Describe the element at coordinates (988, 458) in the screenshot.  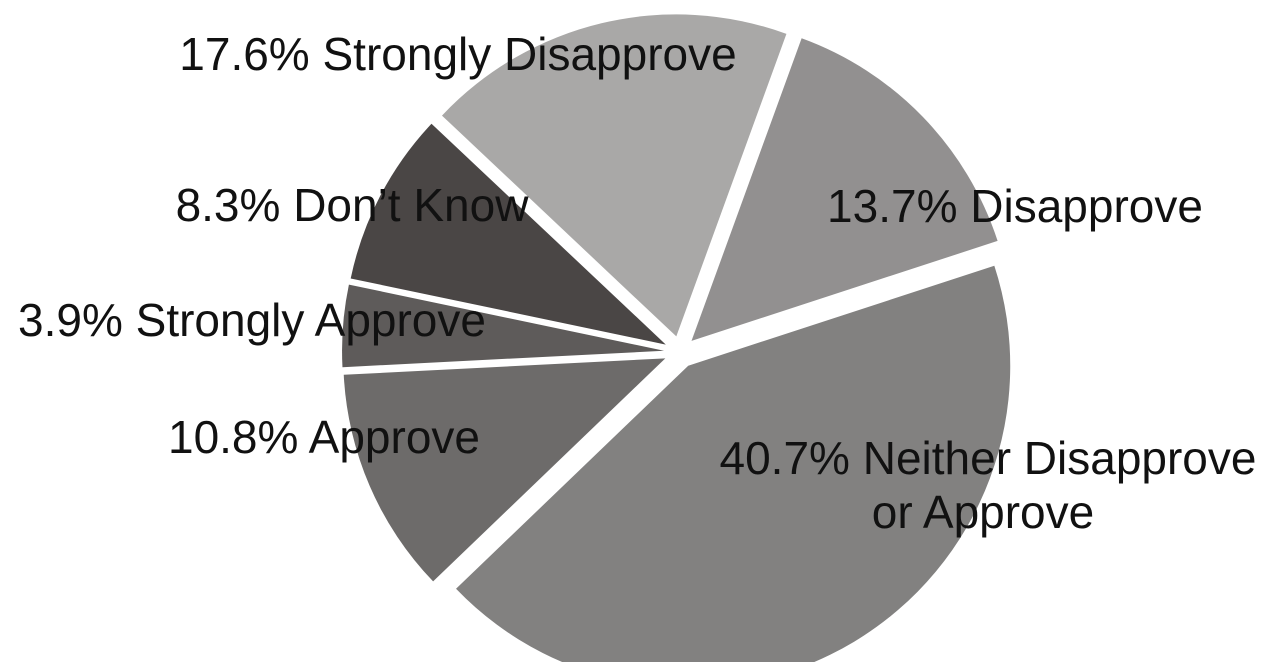
I see `label-neither-line1: 40.7% Neither Disapprove` at that location.